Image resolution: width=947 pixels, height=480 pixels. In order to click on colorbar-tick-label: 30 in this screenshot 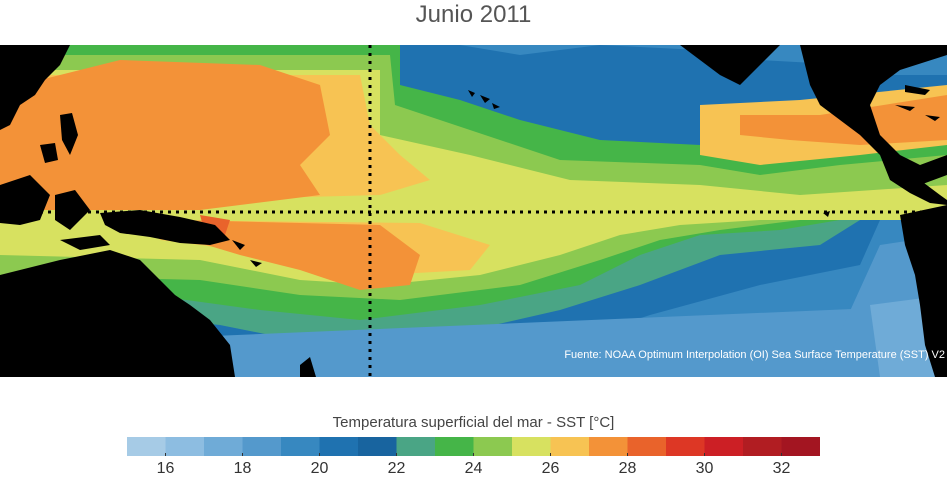, I will do `click(704, 468)`.